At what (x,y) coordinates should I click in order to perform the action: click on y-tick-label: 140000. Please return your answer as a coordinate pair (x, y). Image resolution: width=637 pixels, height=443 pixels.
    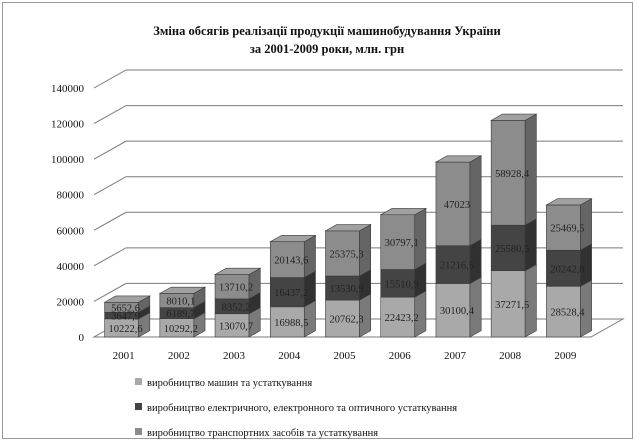
    Looking at the image, I should click on (68, 89).